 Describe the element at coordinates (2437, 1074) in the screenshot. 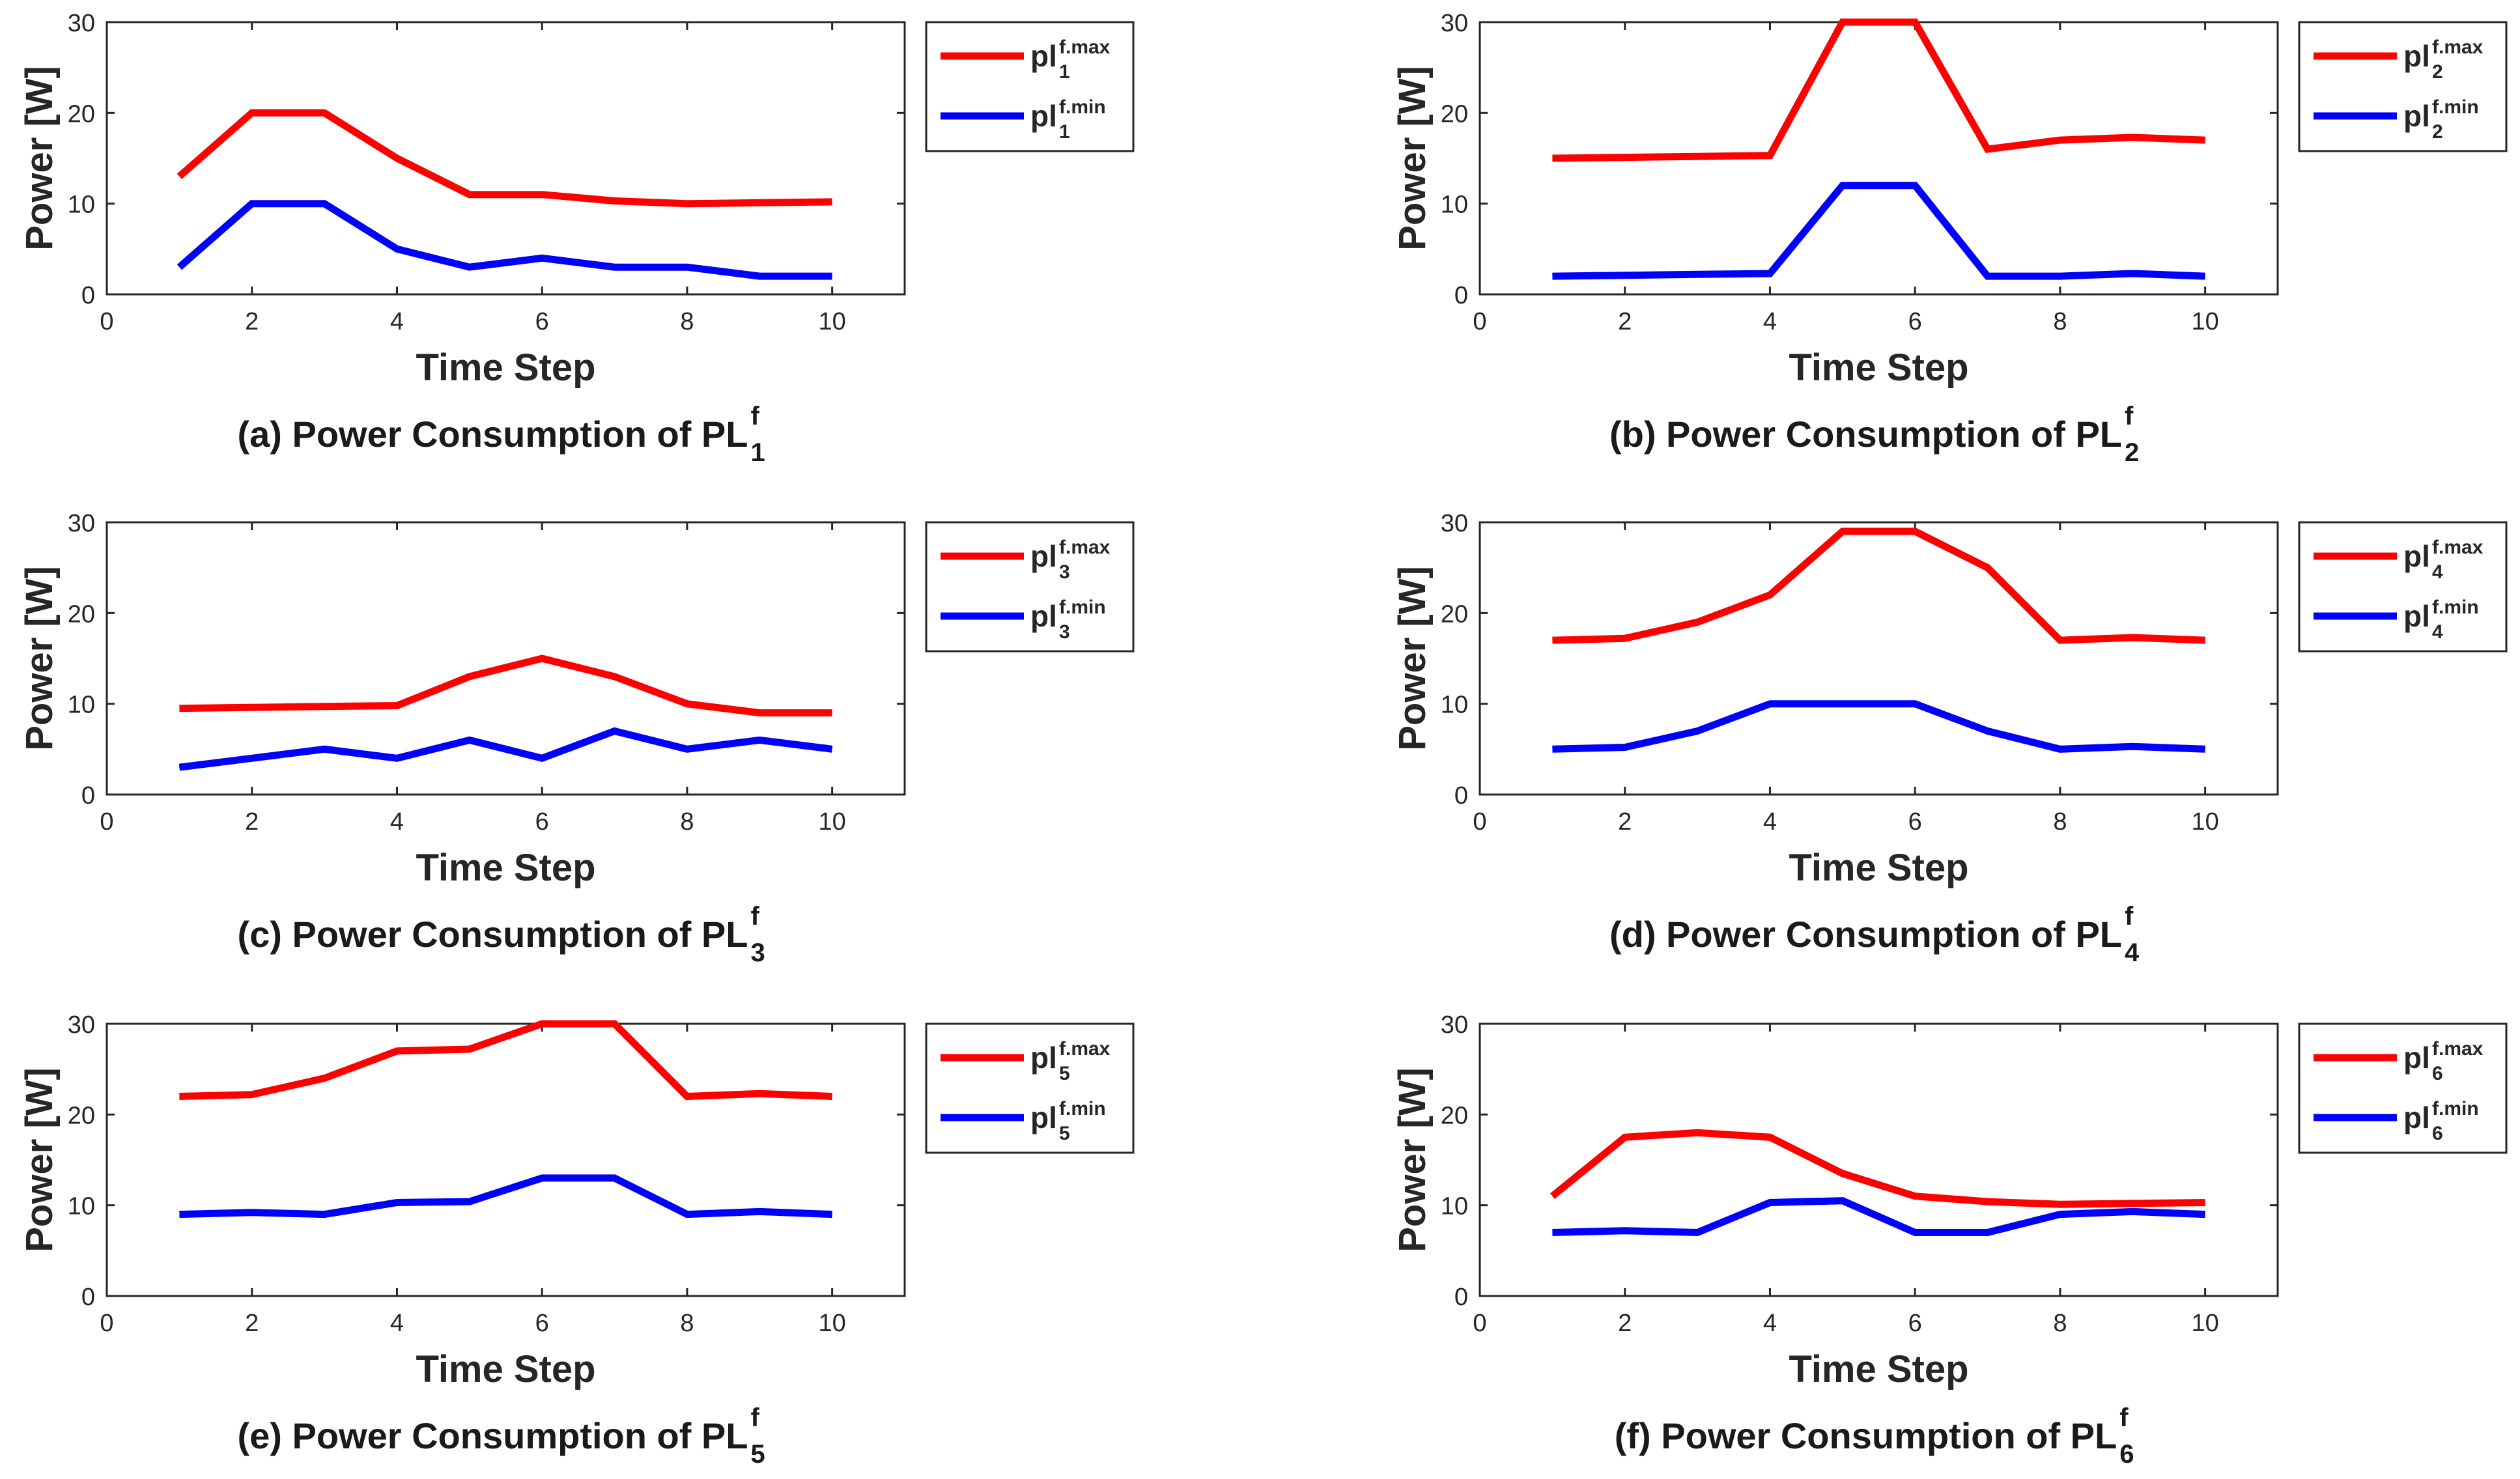

I see `legend-sub-max: 6` at that location.